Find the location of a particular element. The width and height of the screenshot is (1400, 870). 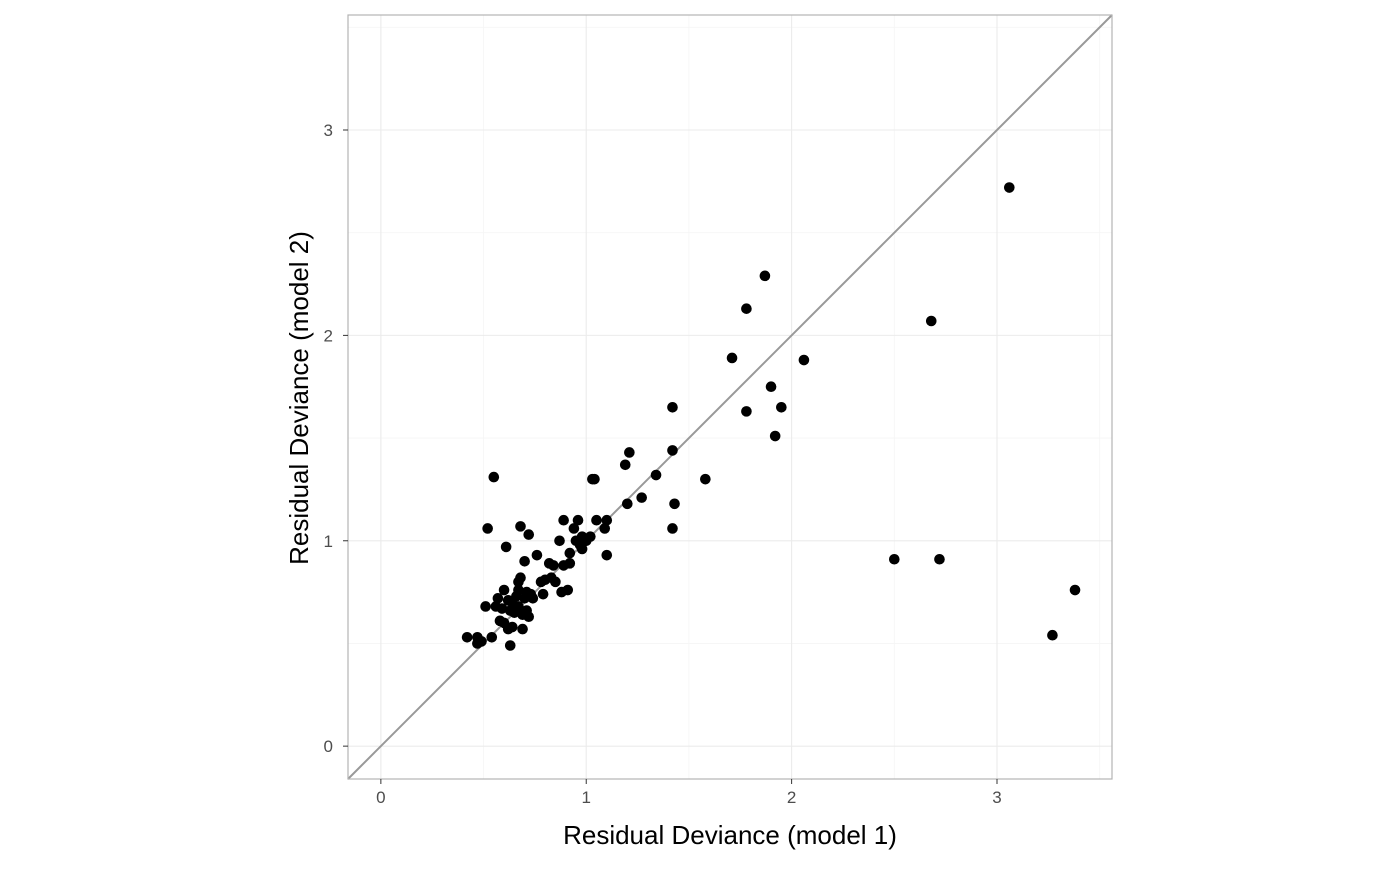

x-tick-label: 2 is located at coordinates (791, 797).